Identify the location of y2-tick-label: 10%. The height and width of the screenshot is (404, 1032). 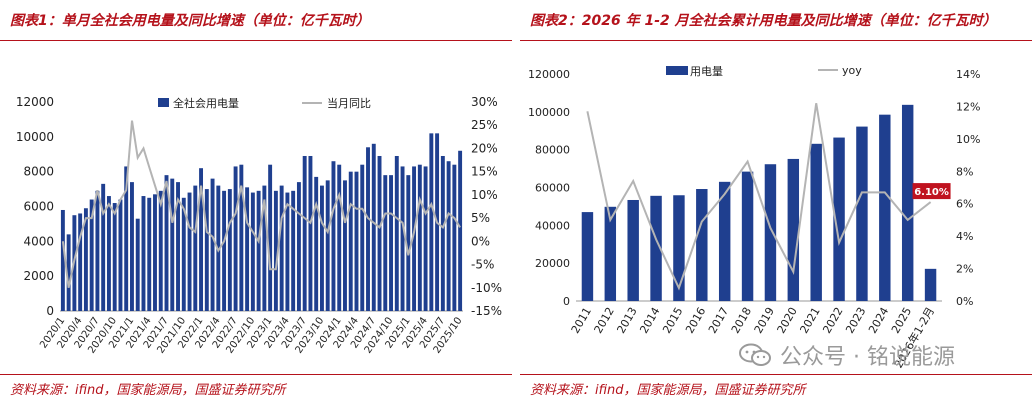
(484, 195).